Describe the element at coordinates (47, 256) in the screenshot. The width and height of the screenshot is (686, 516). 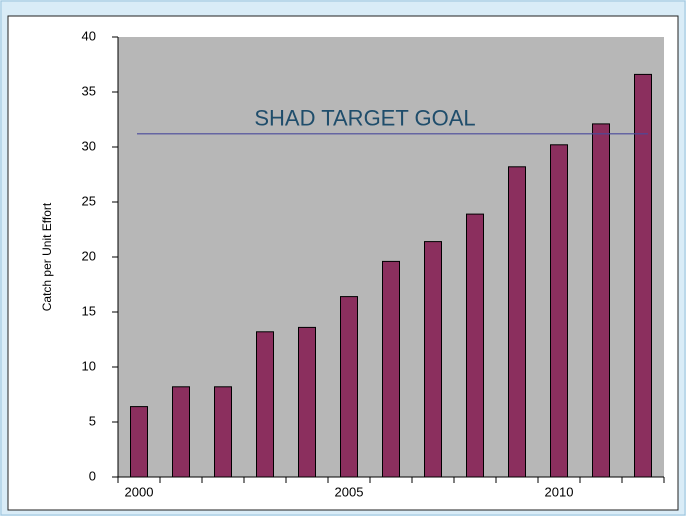
I see `y-axis-label: Catch per Unit Effort` at that location.